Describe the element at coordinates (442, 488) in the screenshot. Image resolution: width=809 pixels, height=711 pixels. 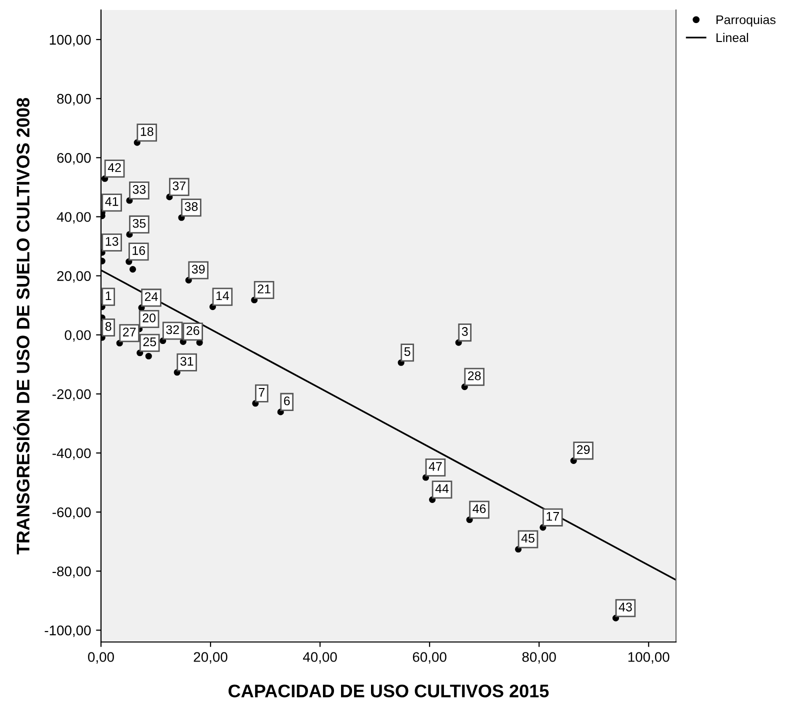
I see `annotation: 44` at that location.